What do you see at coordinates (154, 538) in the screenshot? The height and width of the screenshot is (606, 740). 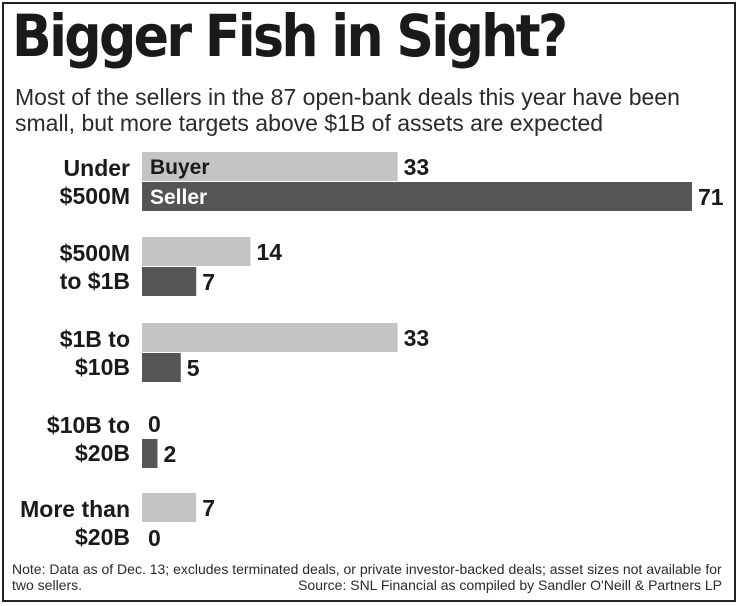 I see `seller-value-label: 0` at bounding box center [154, 538].